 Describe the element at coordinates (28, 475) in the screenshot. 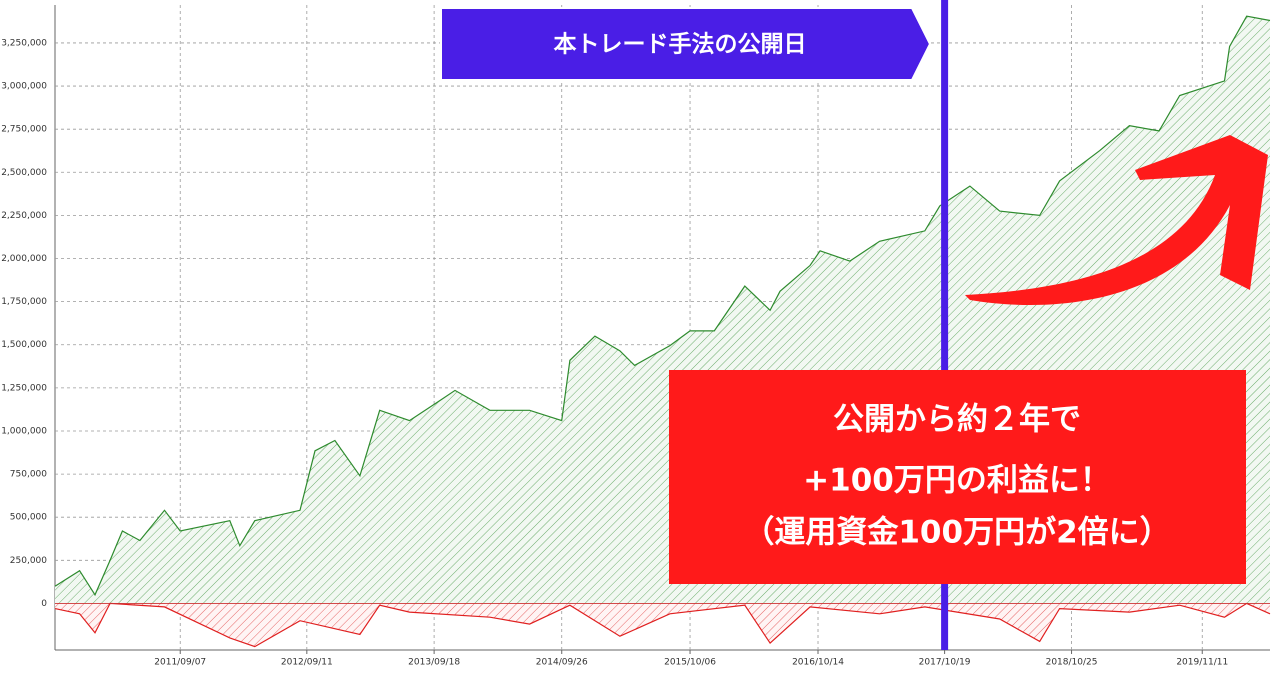

I see `y-tick-label: 750,000` at that location.